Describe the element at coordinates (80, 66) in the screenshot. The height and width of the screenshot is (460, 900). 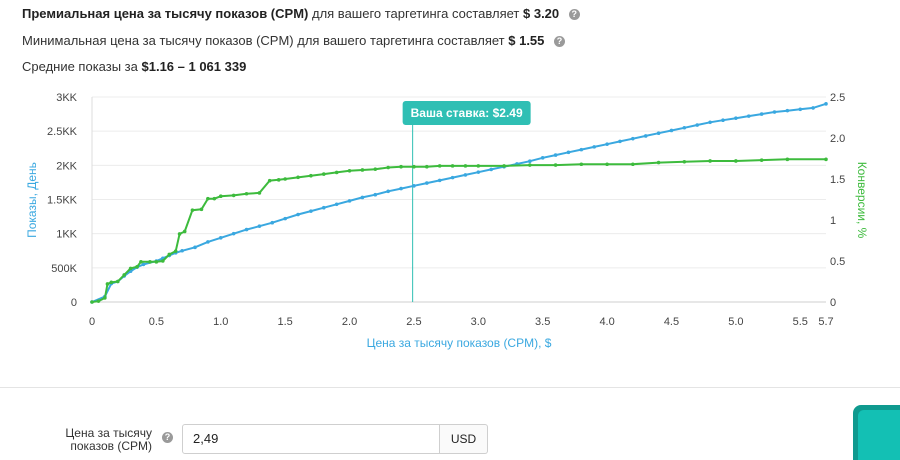
I see `average-impressions-text: Средние показы за` at that location.